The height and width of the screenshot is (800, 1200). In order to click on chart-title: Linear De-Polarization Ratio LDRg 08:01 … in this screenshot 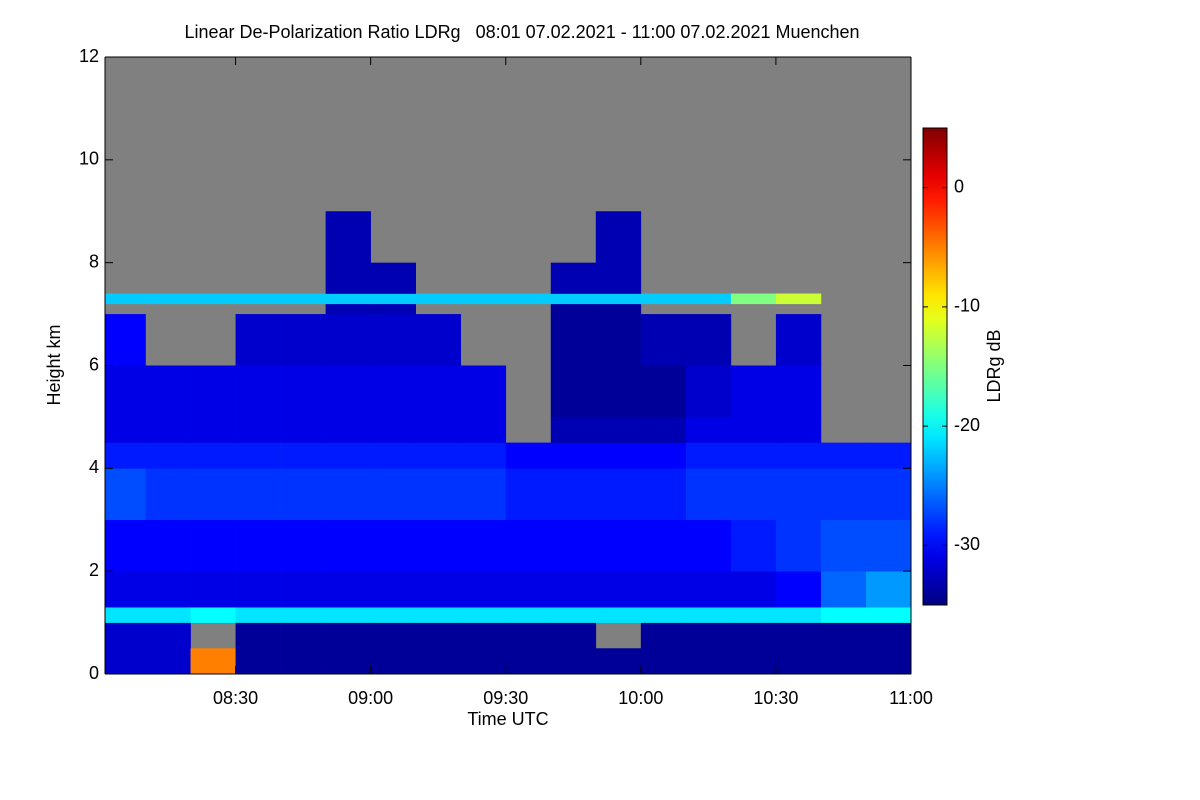, I will do `click(521, 32)`.